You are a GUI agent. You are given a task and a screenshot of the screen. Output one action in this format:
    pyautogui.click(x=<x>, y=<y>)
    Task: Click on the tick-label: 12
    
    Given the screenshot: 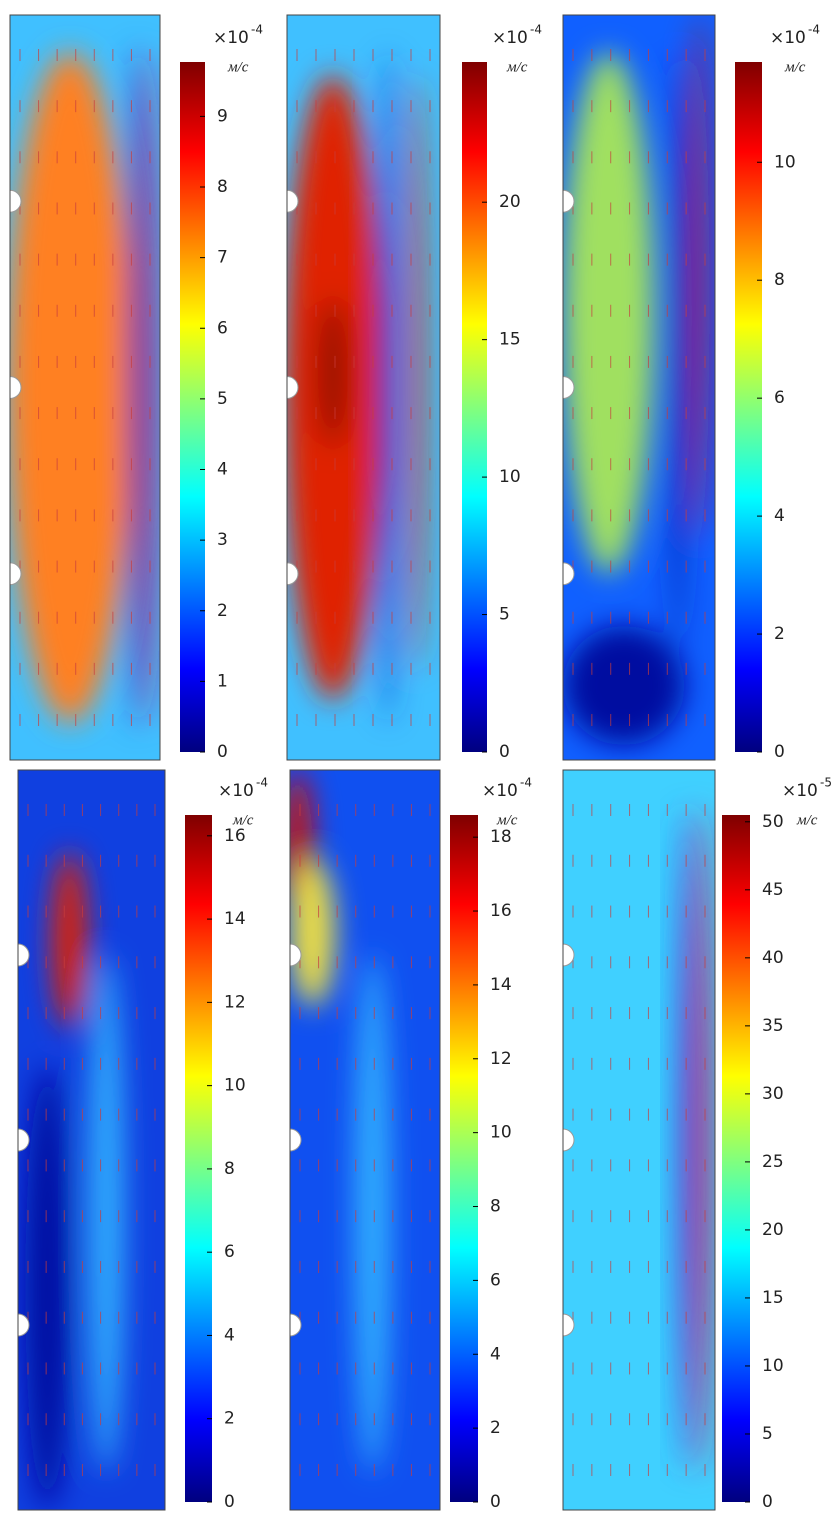 What is the action you would take?
    pyautogui.click(x=501, y=1059)
    